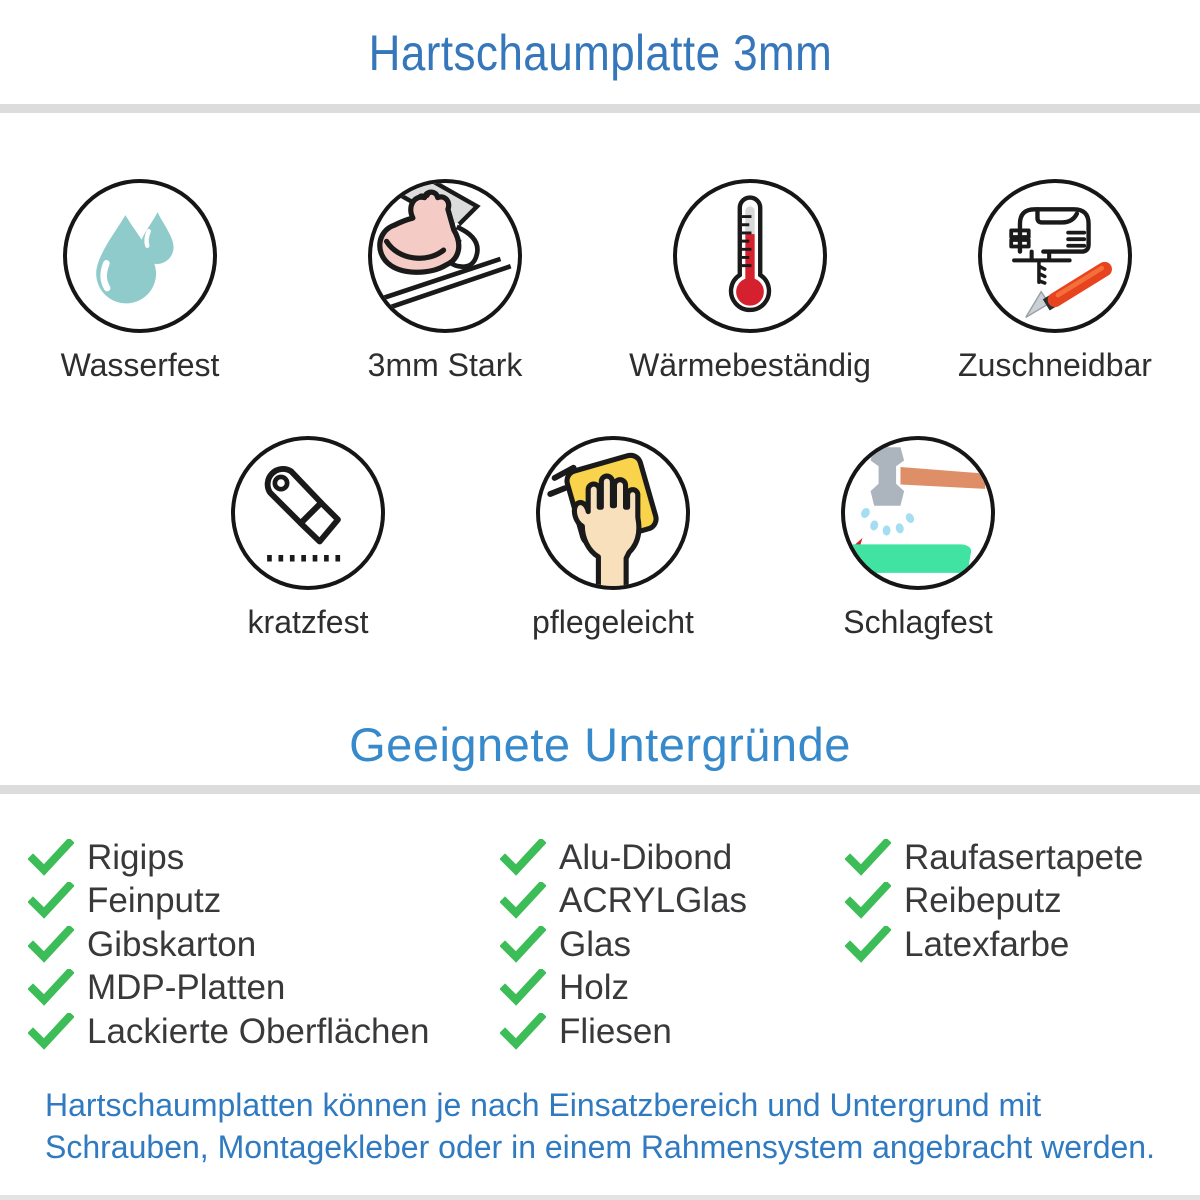  I want to click on feature-wasserfest: Wasserfest, so click(140, 281).